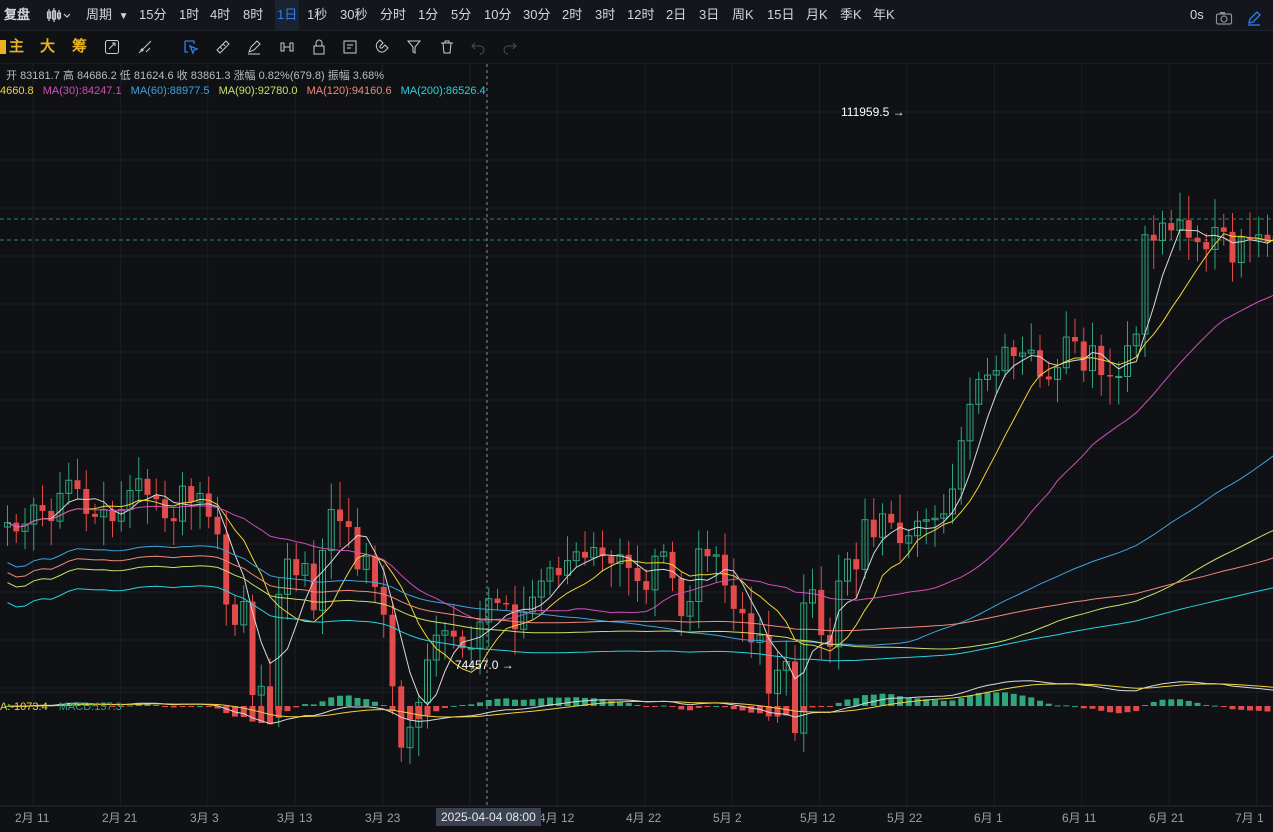 The image size is (1273, 832). Describe the element at coordinates (244, 76) in the screenshot. I see `change-label: 涨幅` at that location.